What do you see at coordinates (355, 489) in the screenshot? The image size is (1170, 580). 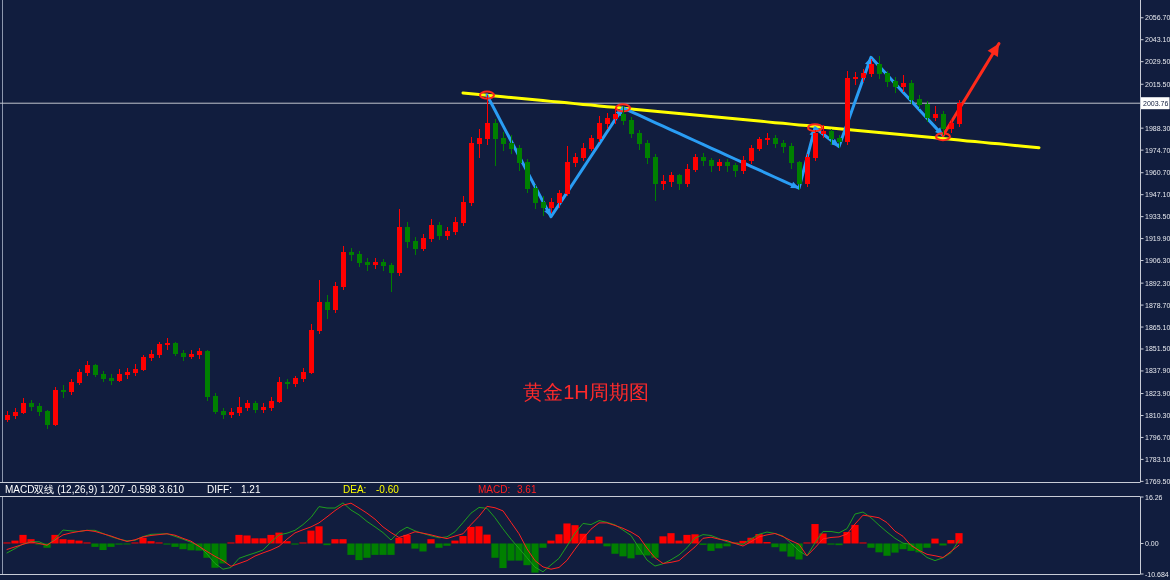 I see `text: DEA:` at bounding box center [355, 489].